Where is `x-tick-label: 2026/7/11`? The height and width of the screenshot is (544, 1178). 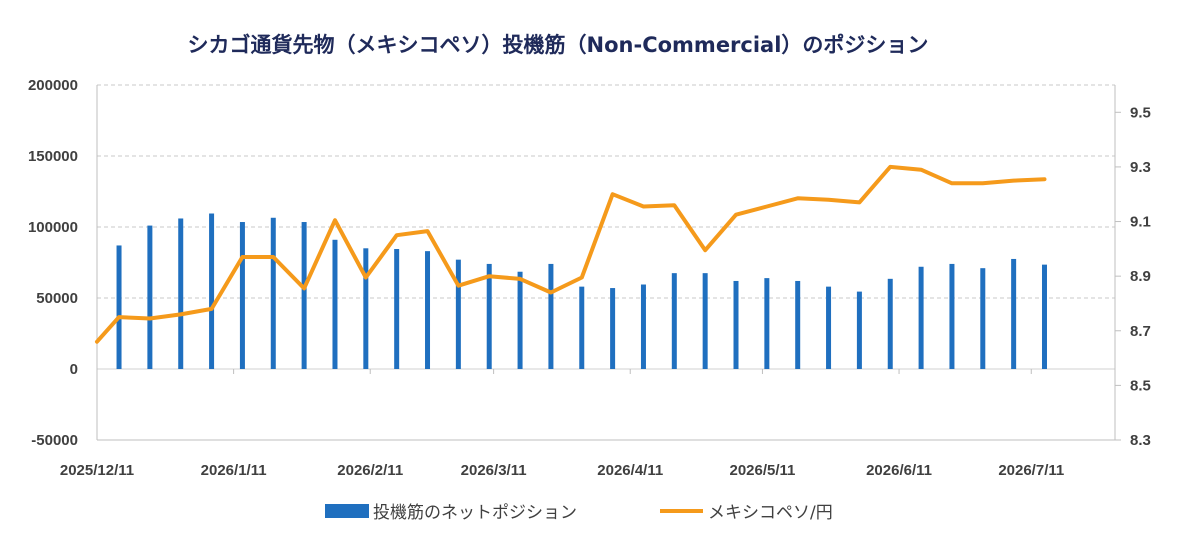
x-tick-label: 2026/7/11 is located at coordinates (1031, 470).